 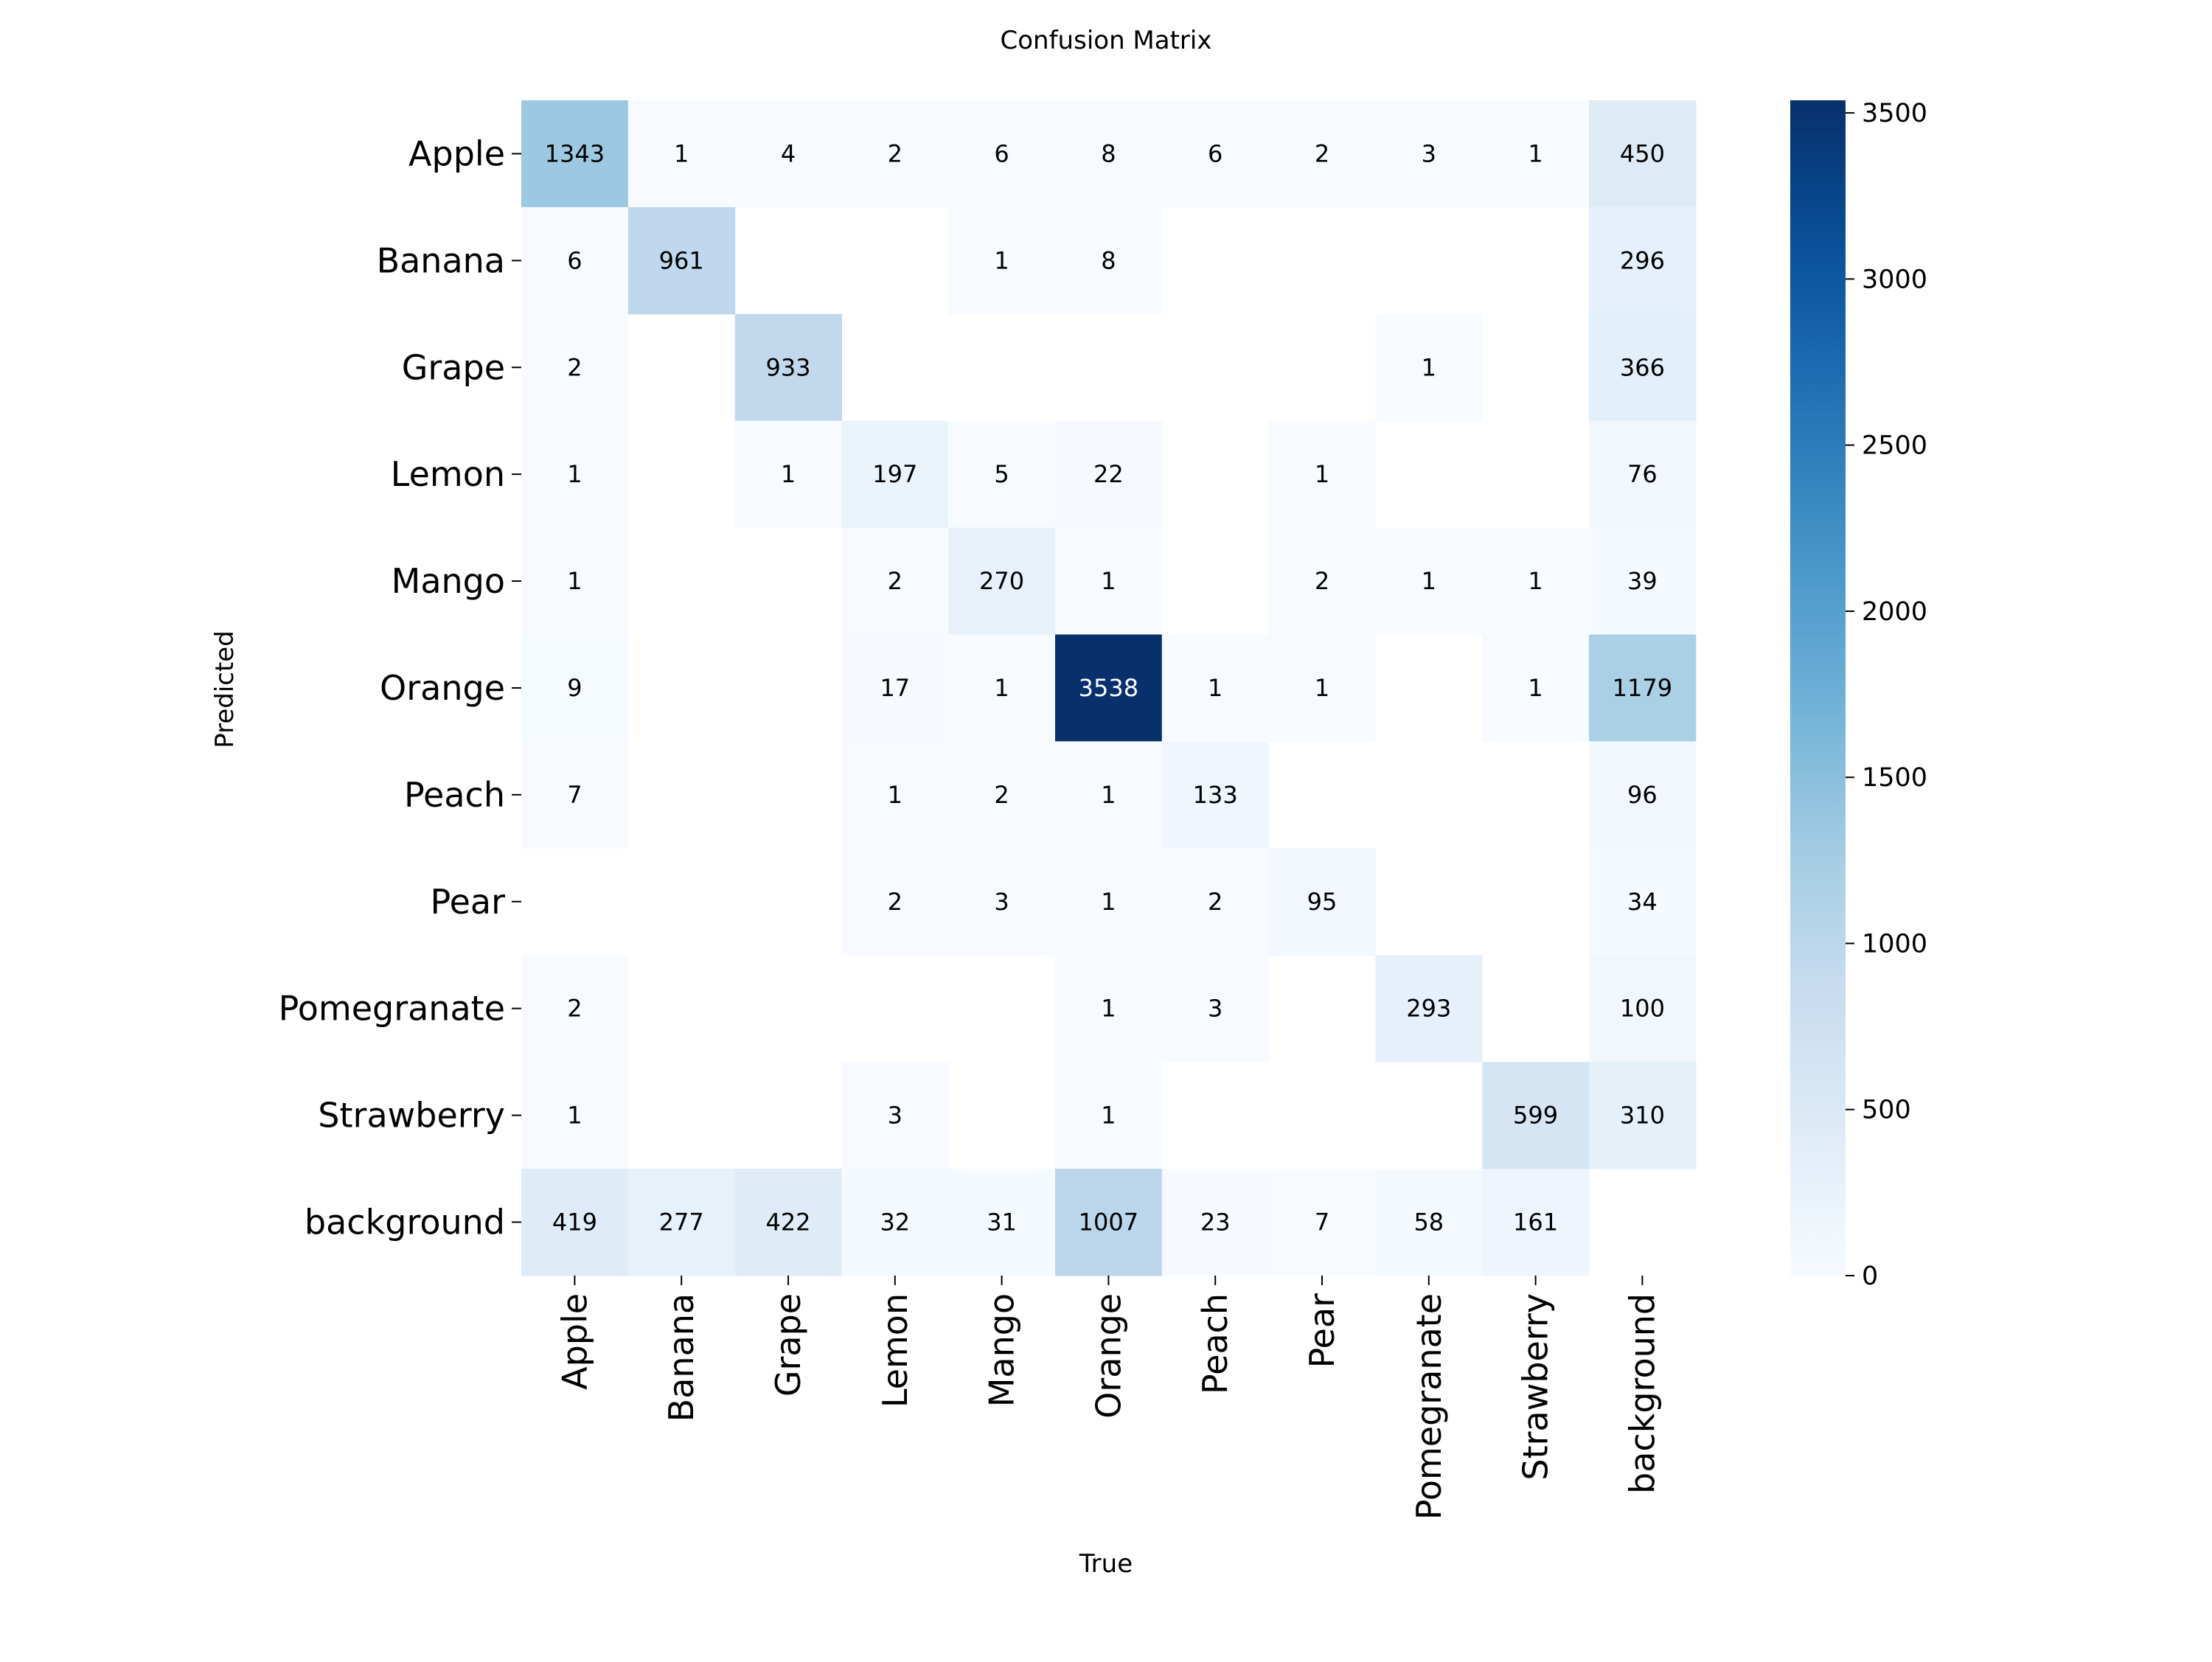 I want to click on cell-value-label: 34, so click(x=1642, y=902).